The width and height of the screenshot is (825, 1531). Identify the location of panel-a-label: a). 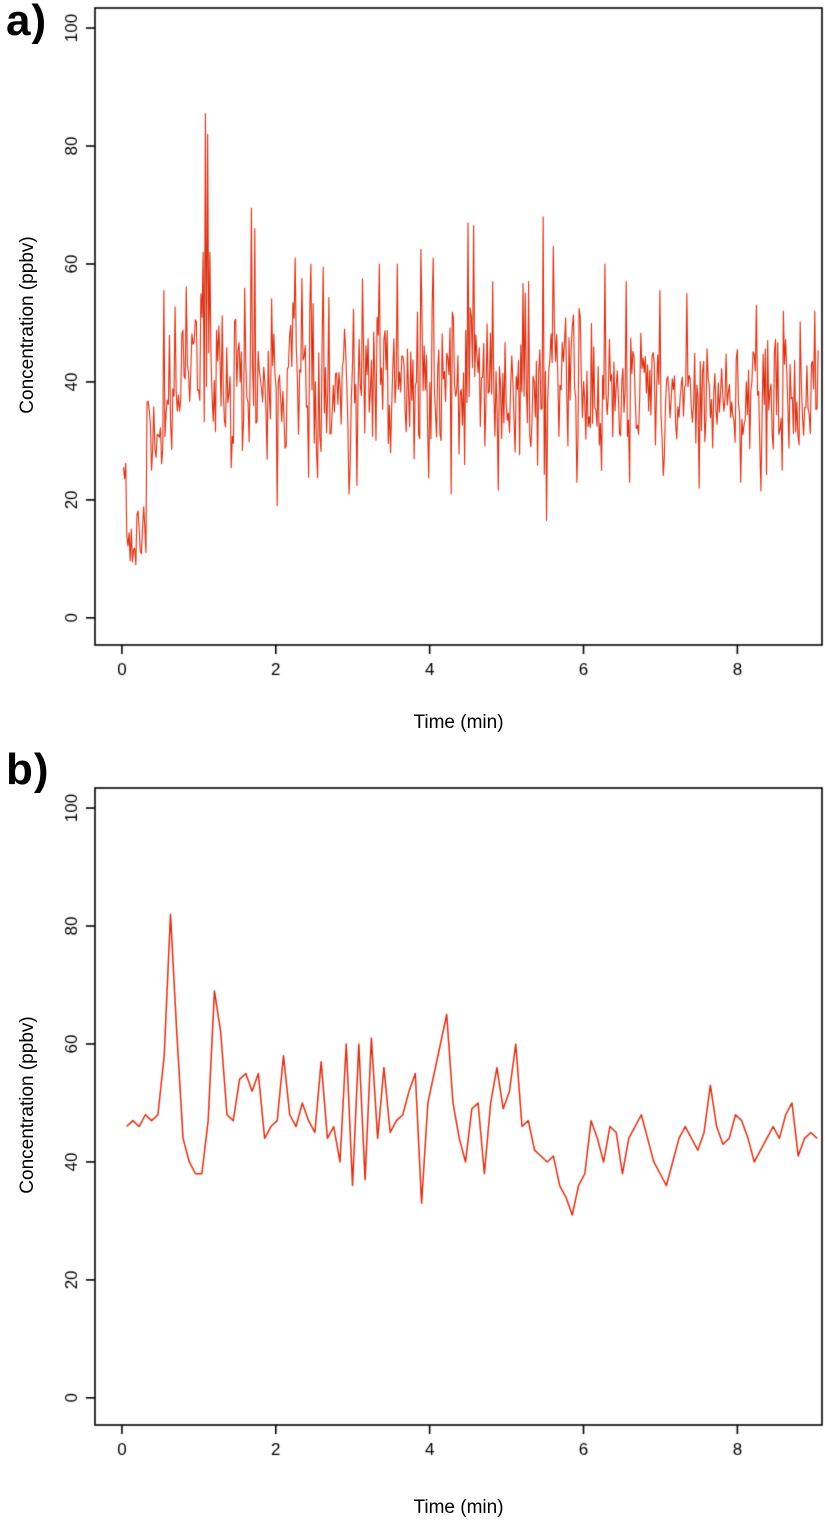
(27, 22).